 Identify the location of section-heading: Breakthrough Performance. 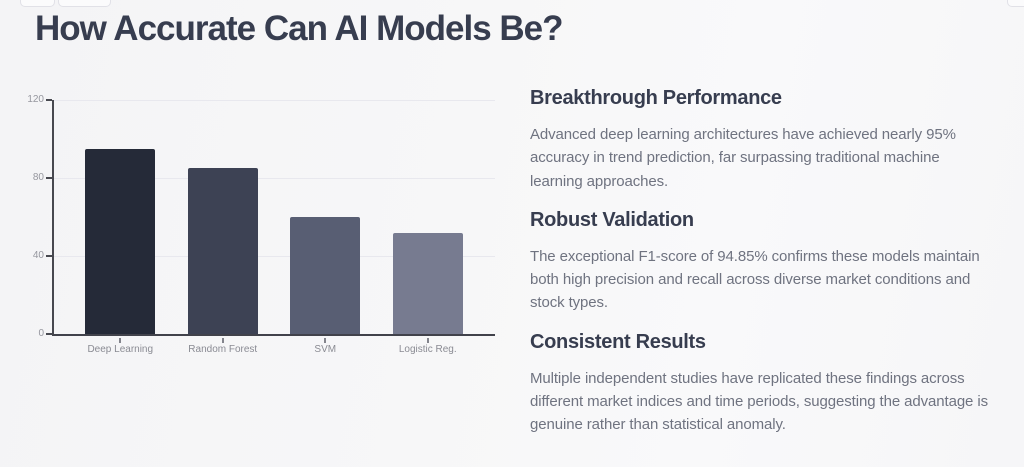
(656, 98).